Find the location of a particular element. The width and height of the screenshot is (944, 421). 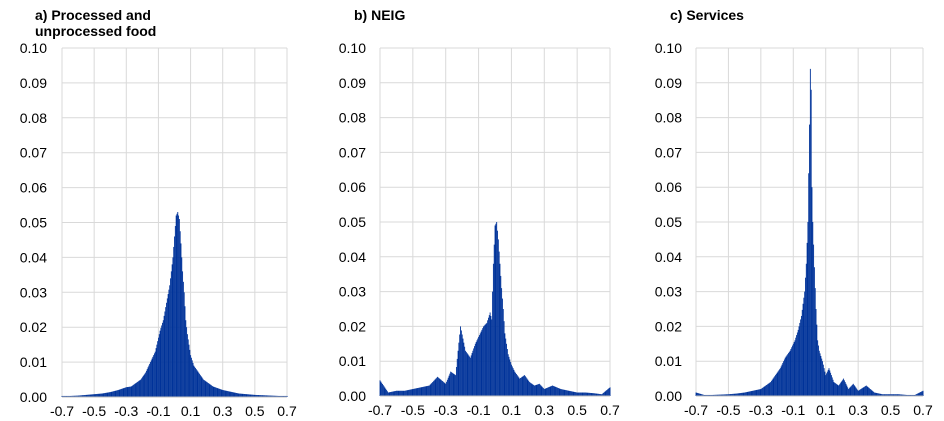

x-tick-label: -0.3 is located at coordinates (126, 411).